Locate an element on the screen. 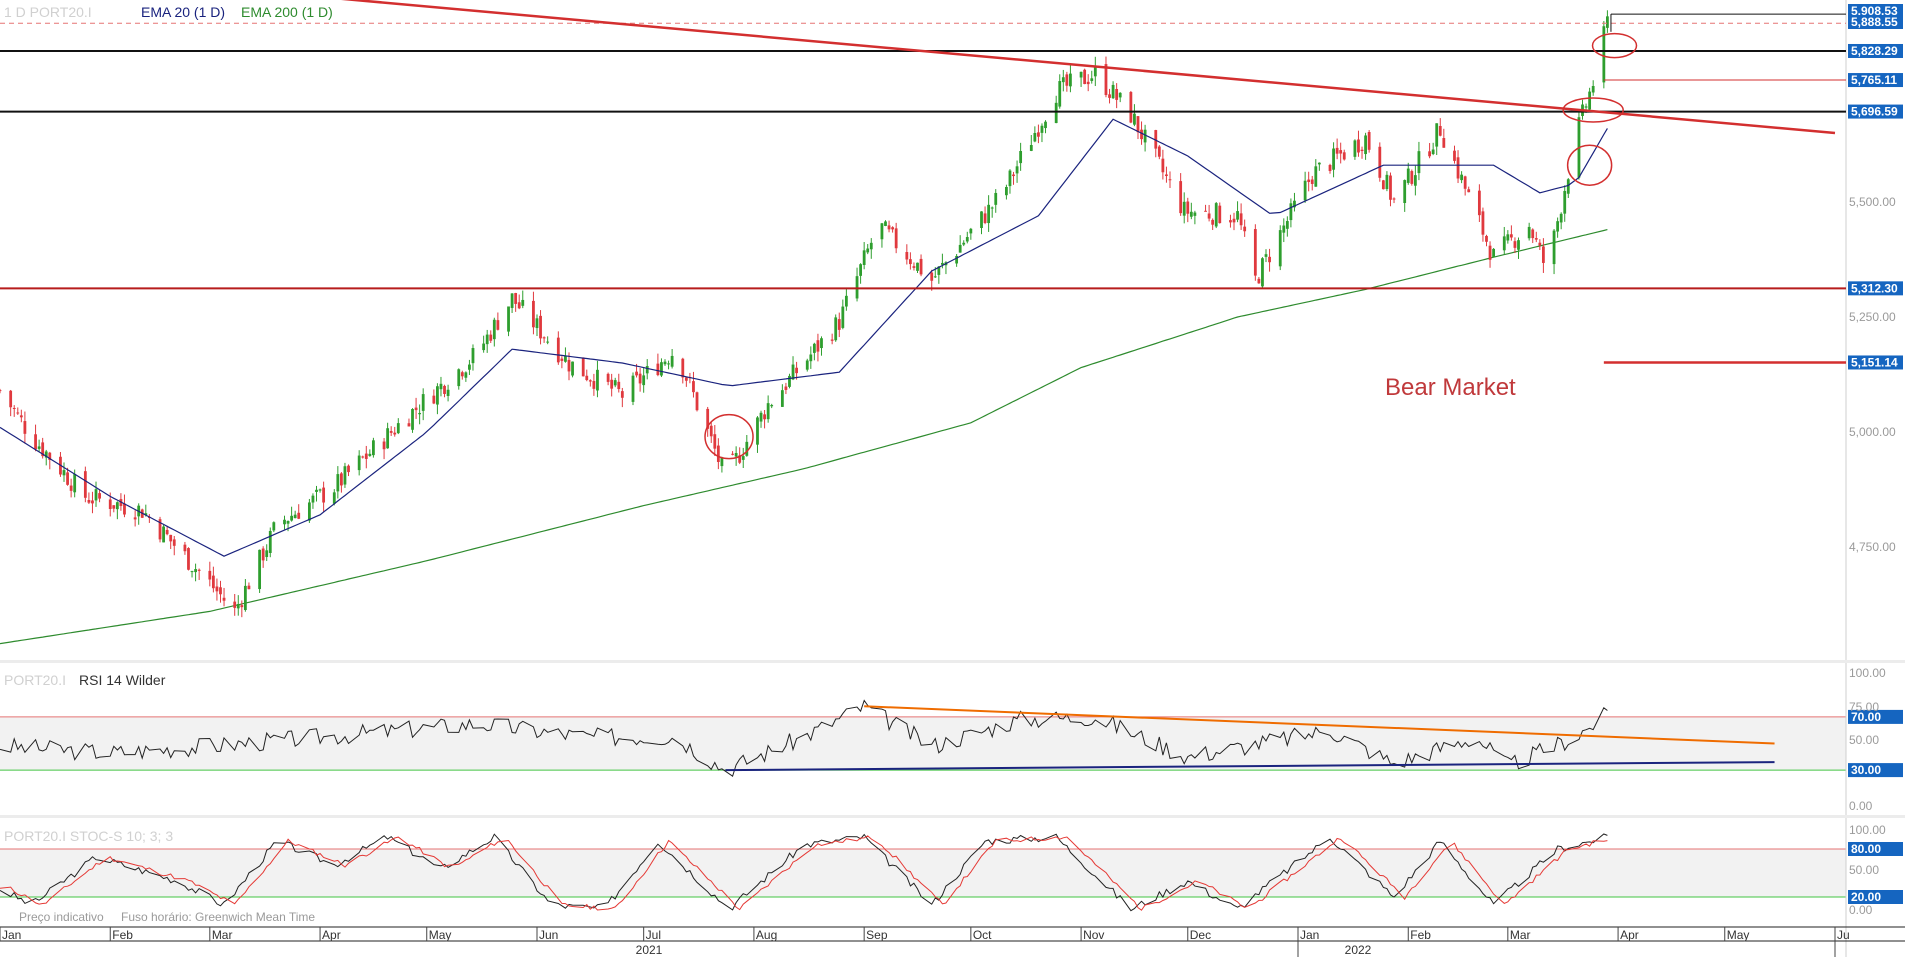 This screenshot has width=1905, height=962. symbol-interval-label: 1 D PORT20.I is located at coordinates (48, 12).